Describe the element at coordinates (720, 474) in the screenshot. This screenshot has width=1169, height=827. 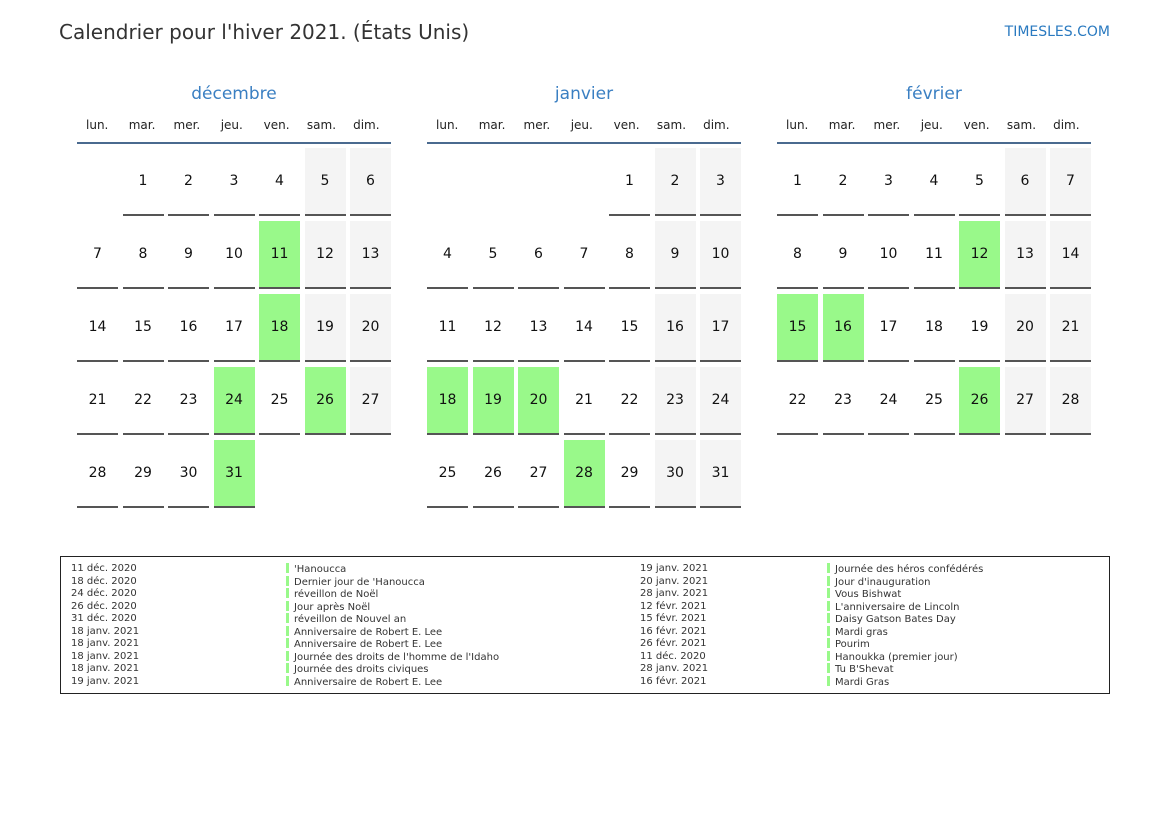
I see `day-cell: 31` at that location.